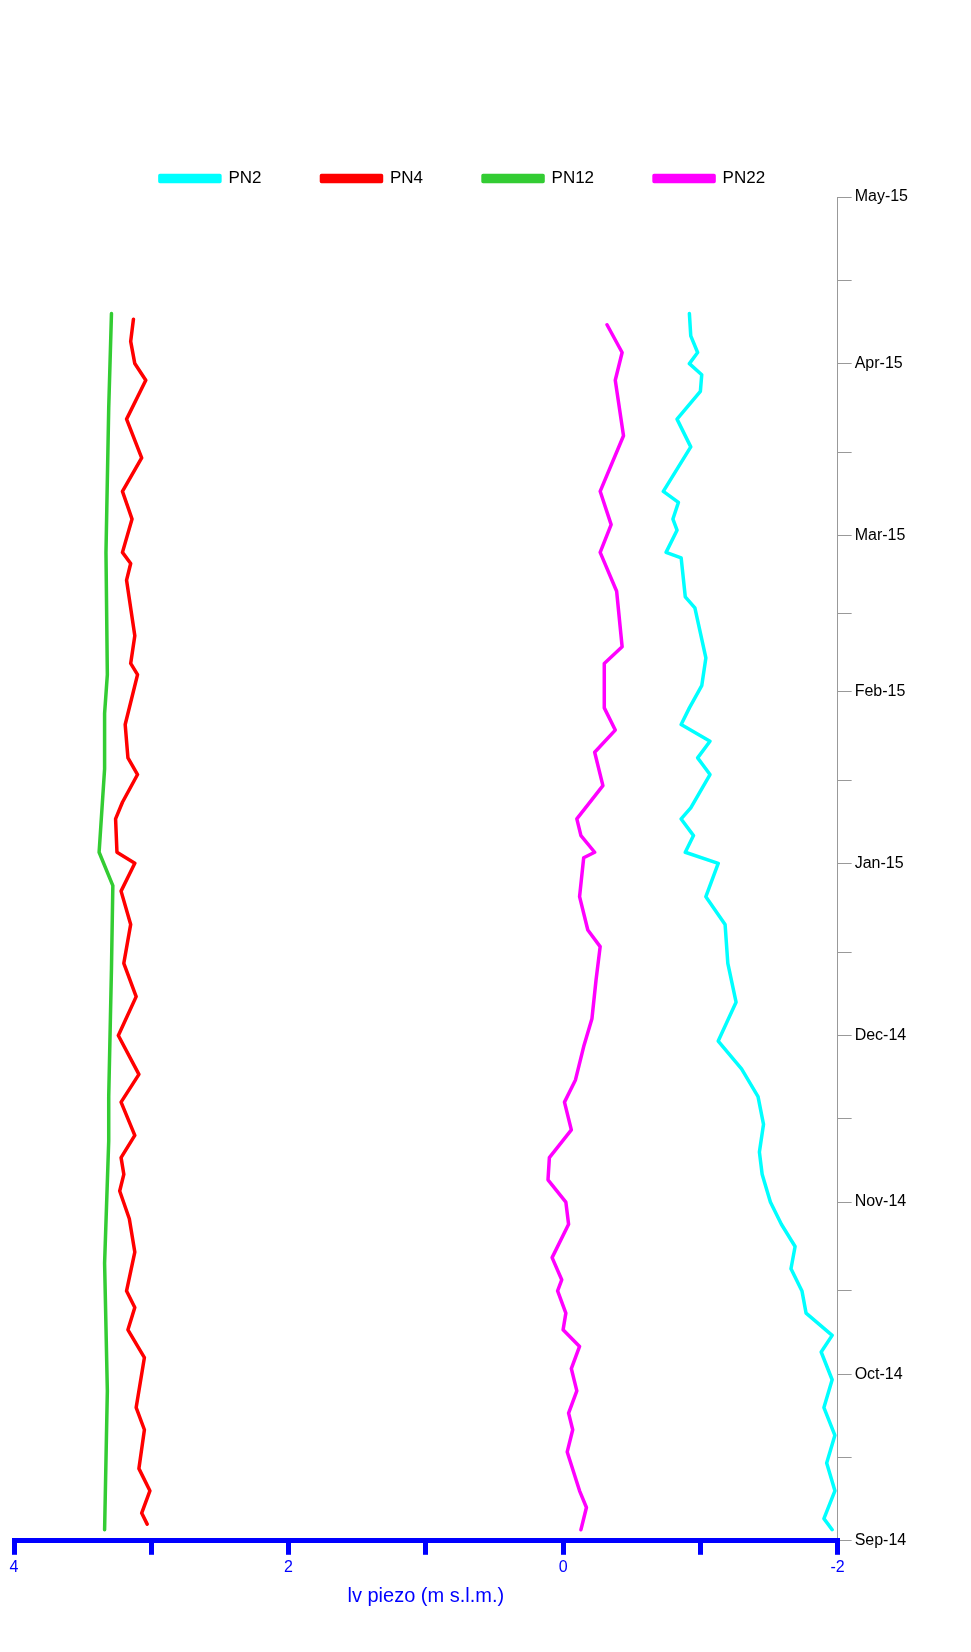 This screenshot has width=971, height=1652. What do you see at coordinates (878, 362) in the screenshot?
I see `y-tick-label: Apr-15` at bounding box center [878, 362].